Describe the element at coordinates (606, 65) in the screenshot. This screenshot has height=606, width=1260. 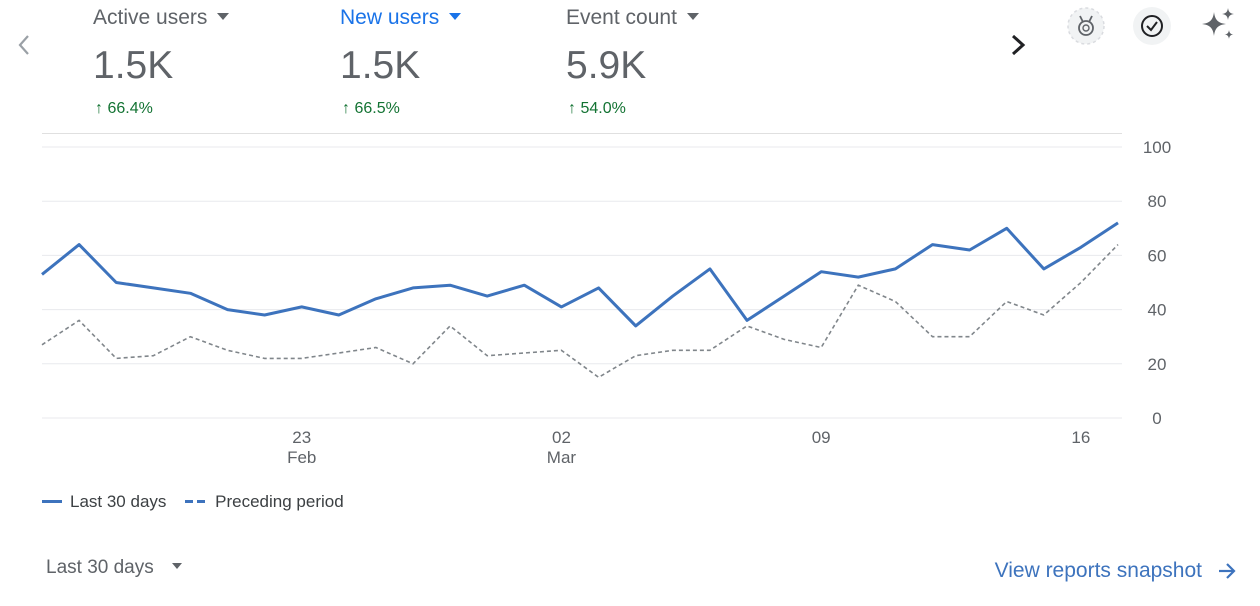
I see `metric-value: 5.9K` at that location.